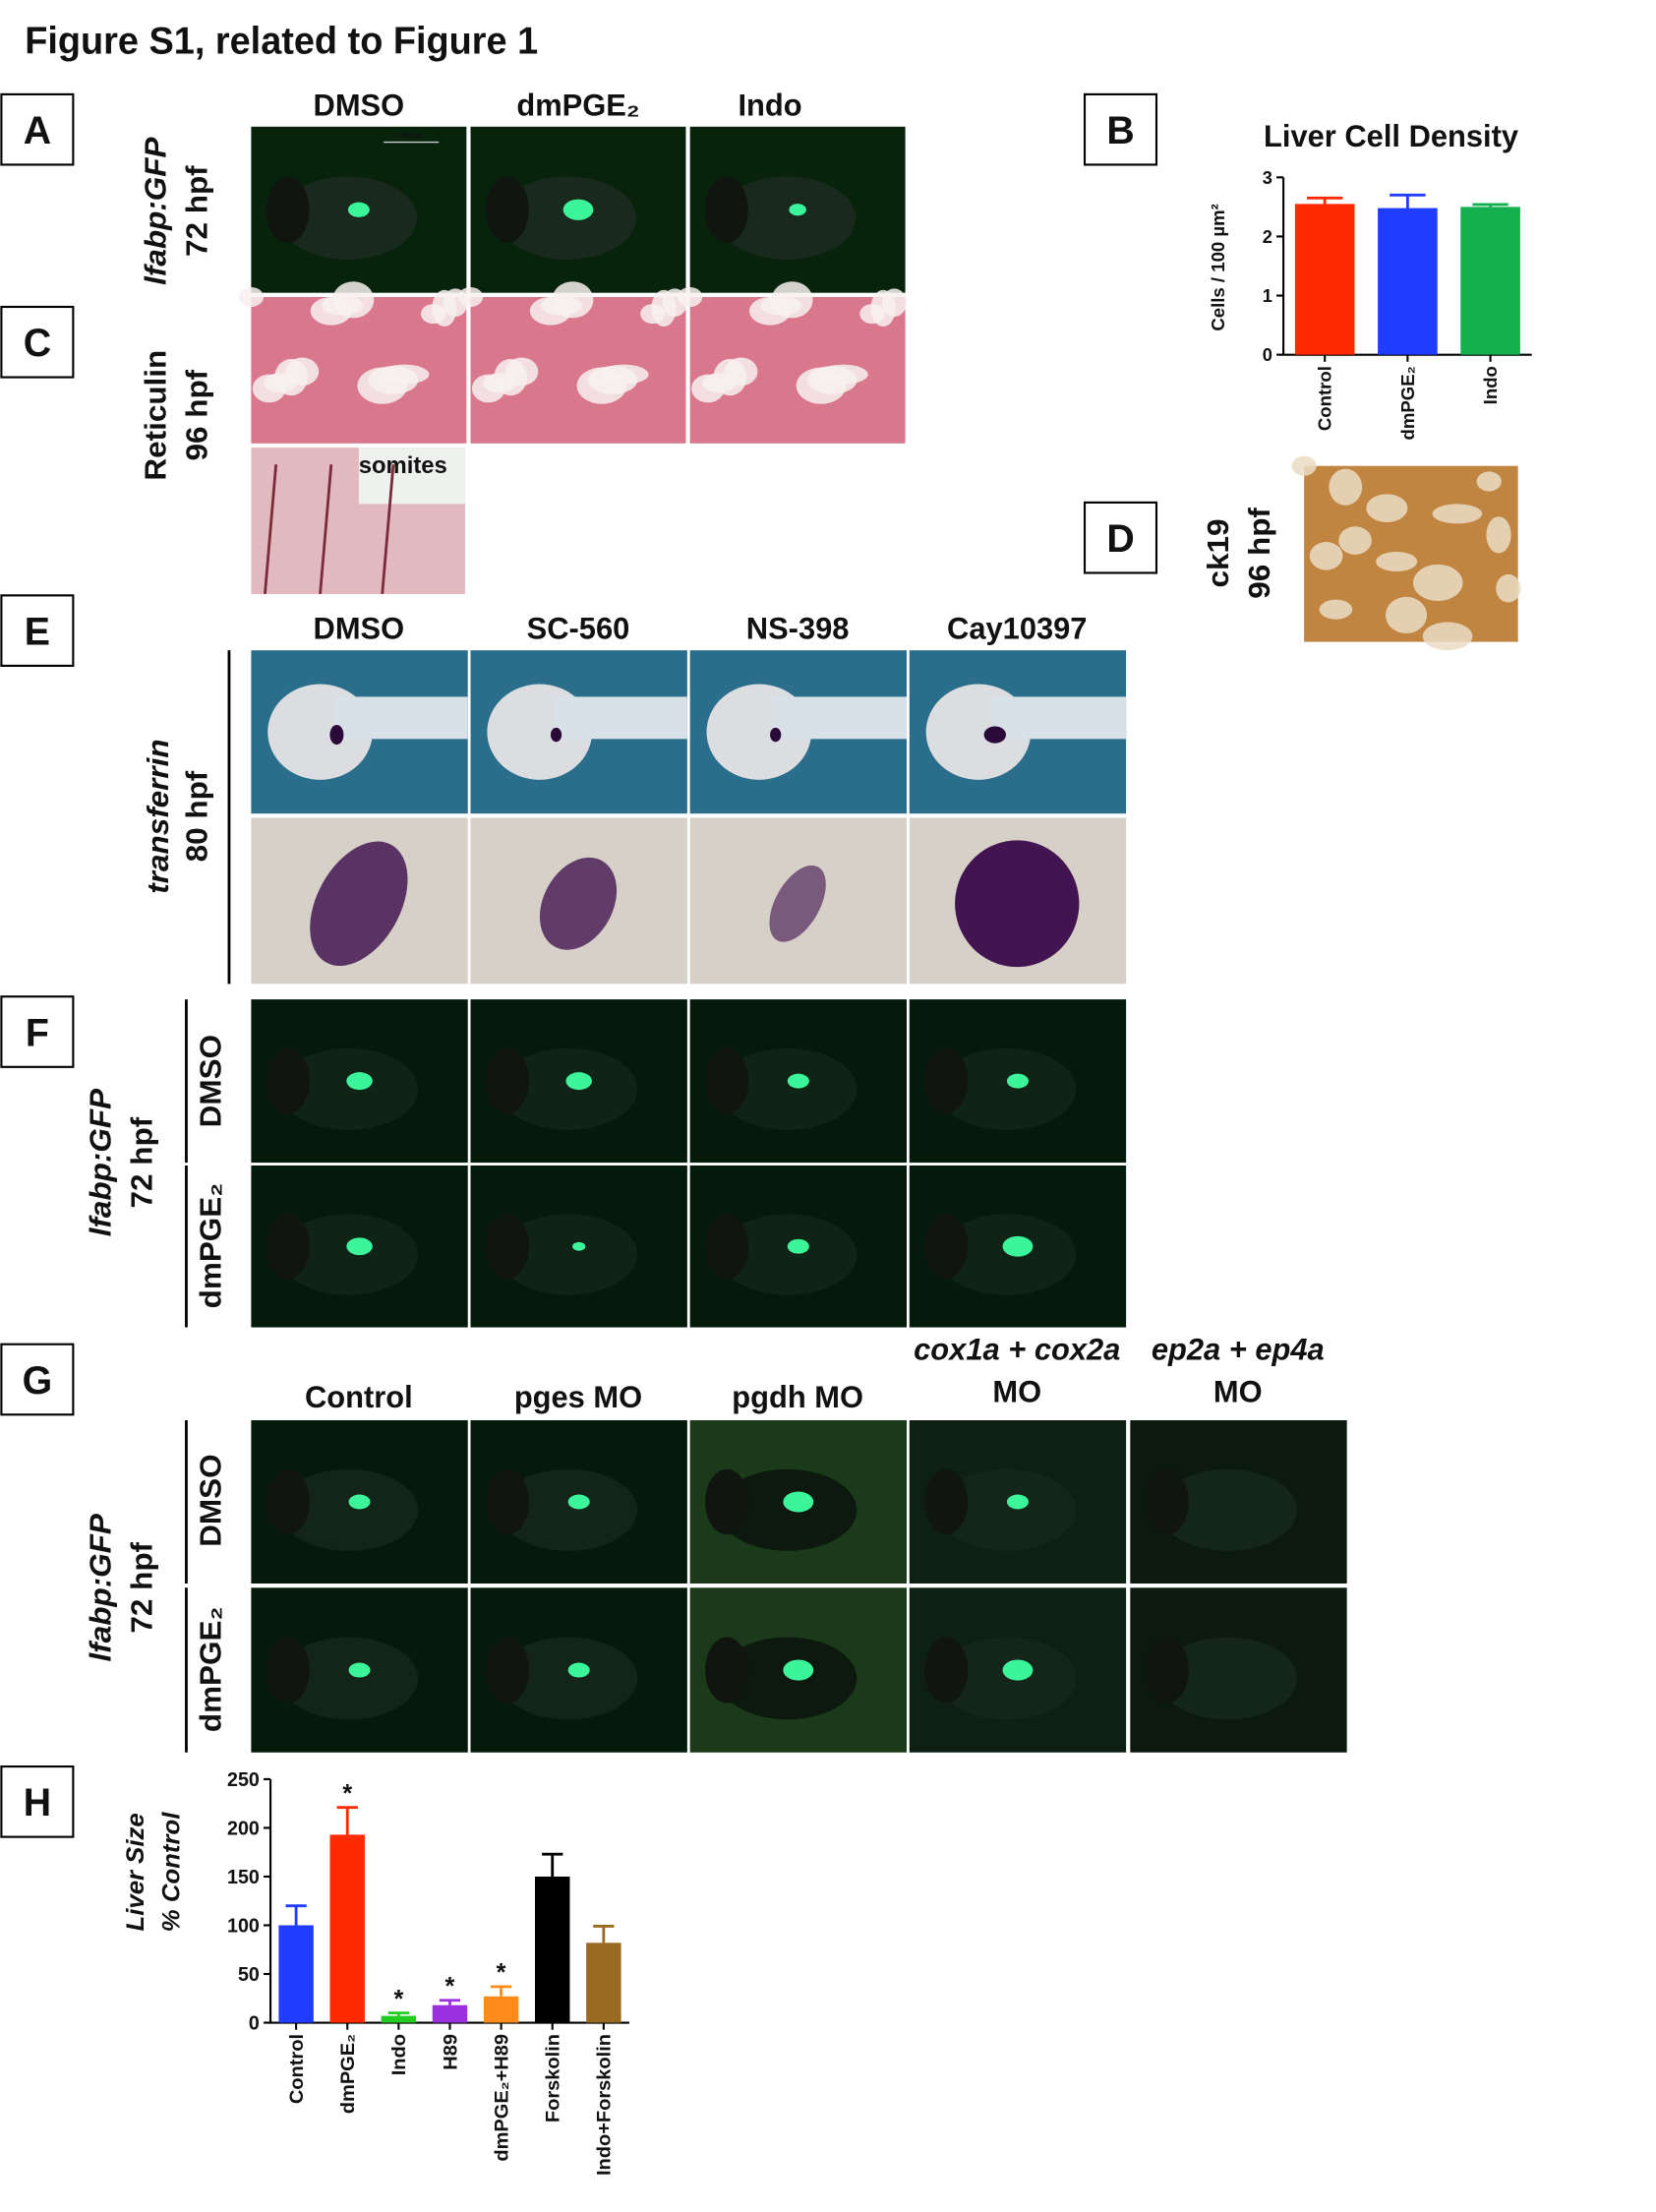 This screenshot has width=1656, height=2212. I want to click on column-label: NS-398, so click(798, 628).